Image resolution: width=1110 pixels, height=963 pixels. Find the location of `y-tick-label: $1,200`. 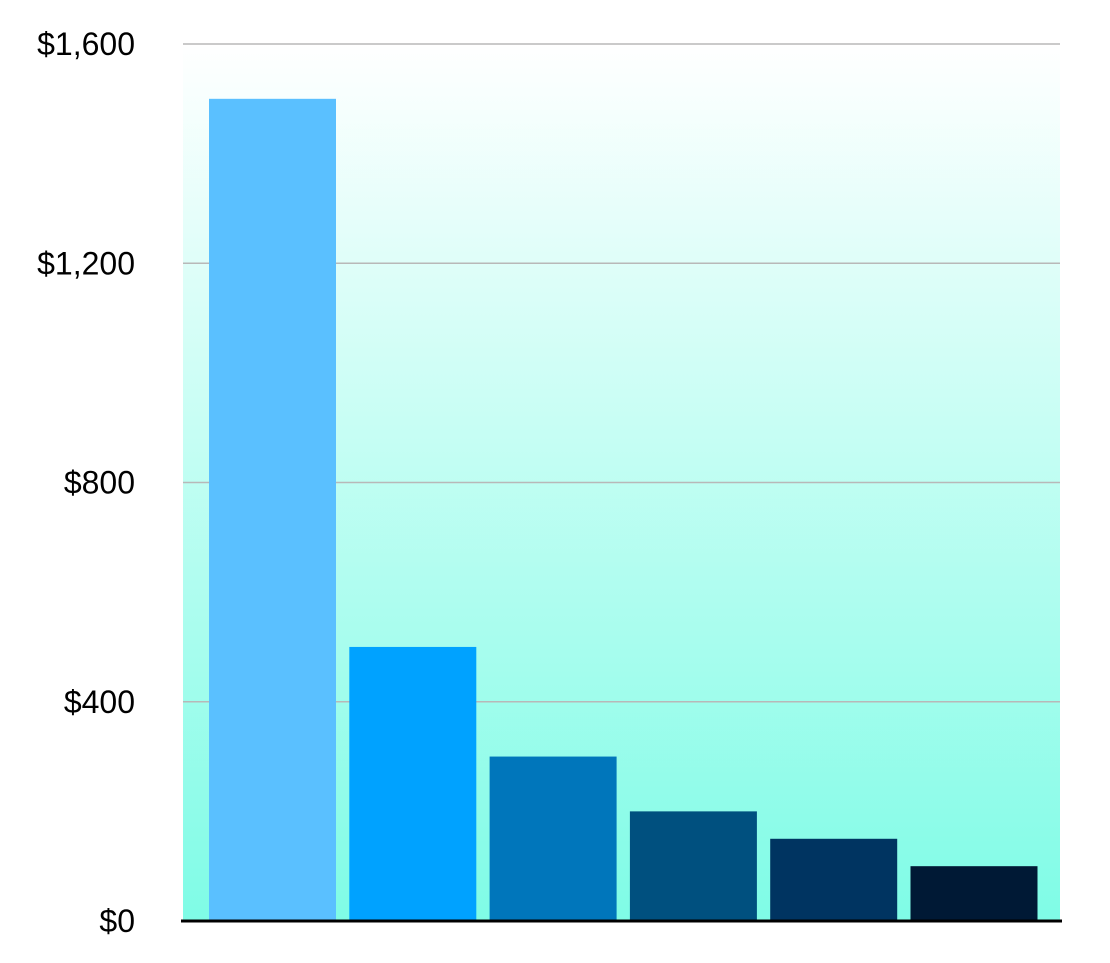

y-tick-label: $1,200 is located at coordinates (86, 263).